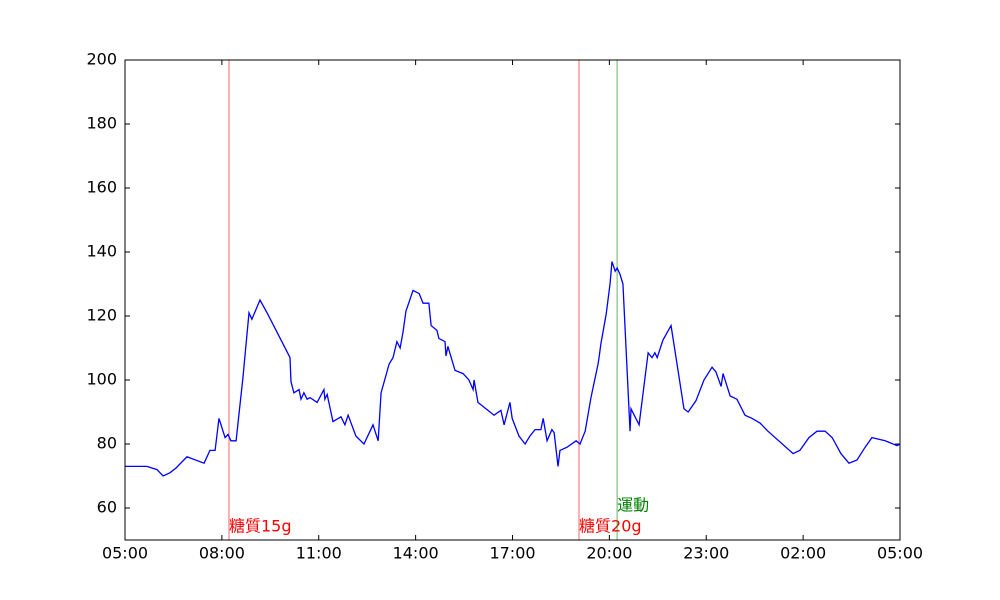  I want to click on y-tick-label: 160, so click(101, 187).